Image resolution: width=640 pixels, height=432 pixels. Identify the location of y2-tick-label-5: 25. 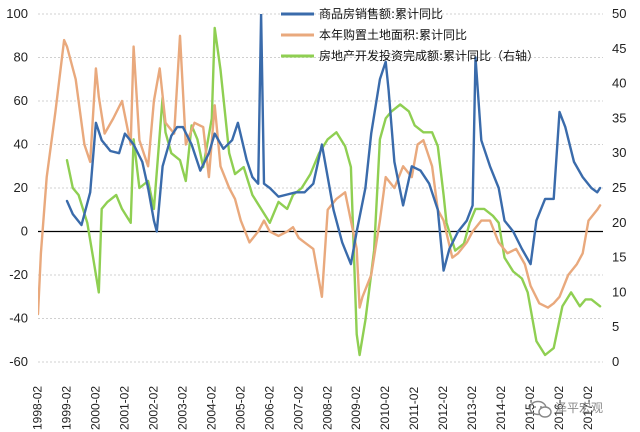
(619, 187).